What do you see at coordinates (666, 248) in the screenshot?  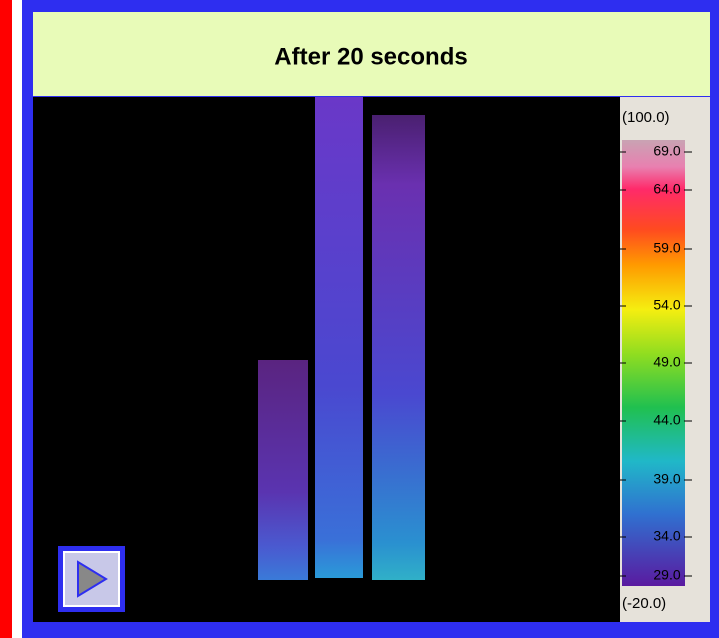 I see `scale-label: 59.0` at bounding box center [666, 248].